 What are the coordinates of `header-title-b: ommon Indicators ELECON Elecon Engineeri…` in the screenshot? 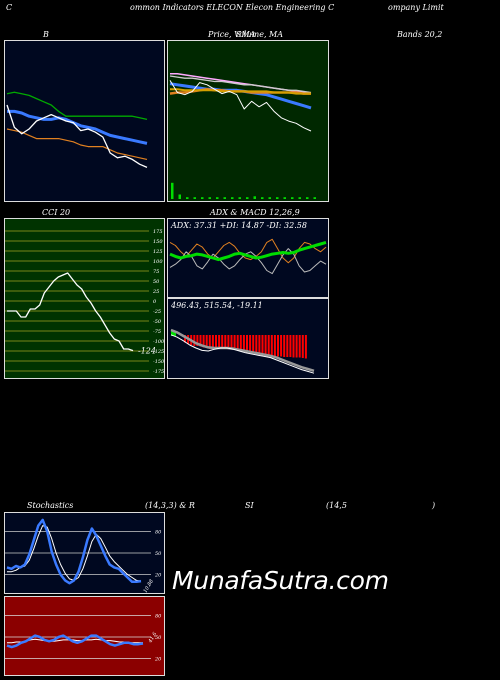 It's located at (232, 7).